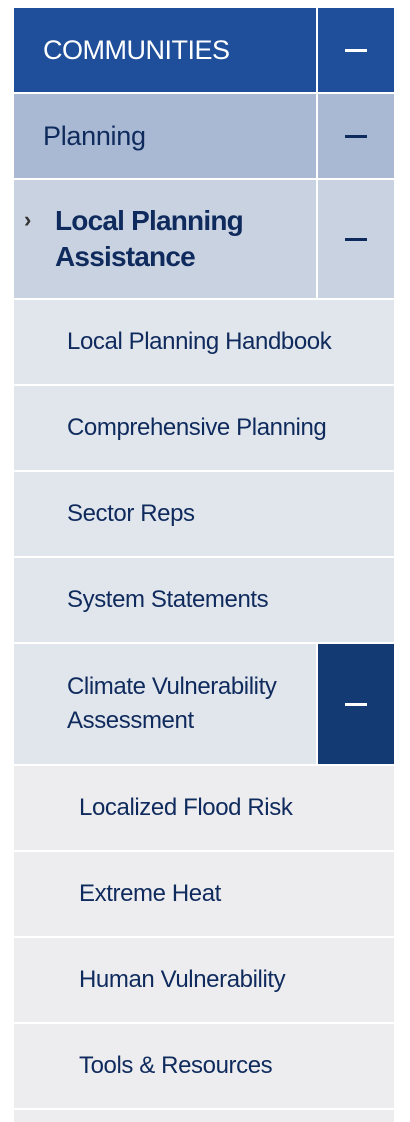 This screenshot has width=410, height=1122. I want to click on nav-item-label: Extreme Heat, so click(150, 893).